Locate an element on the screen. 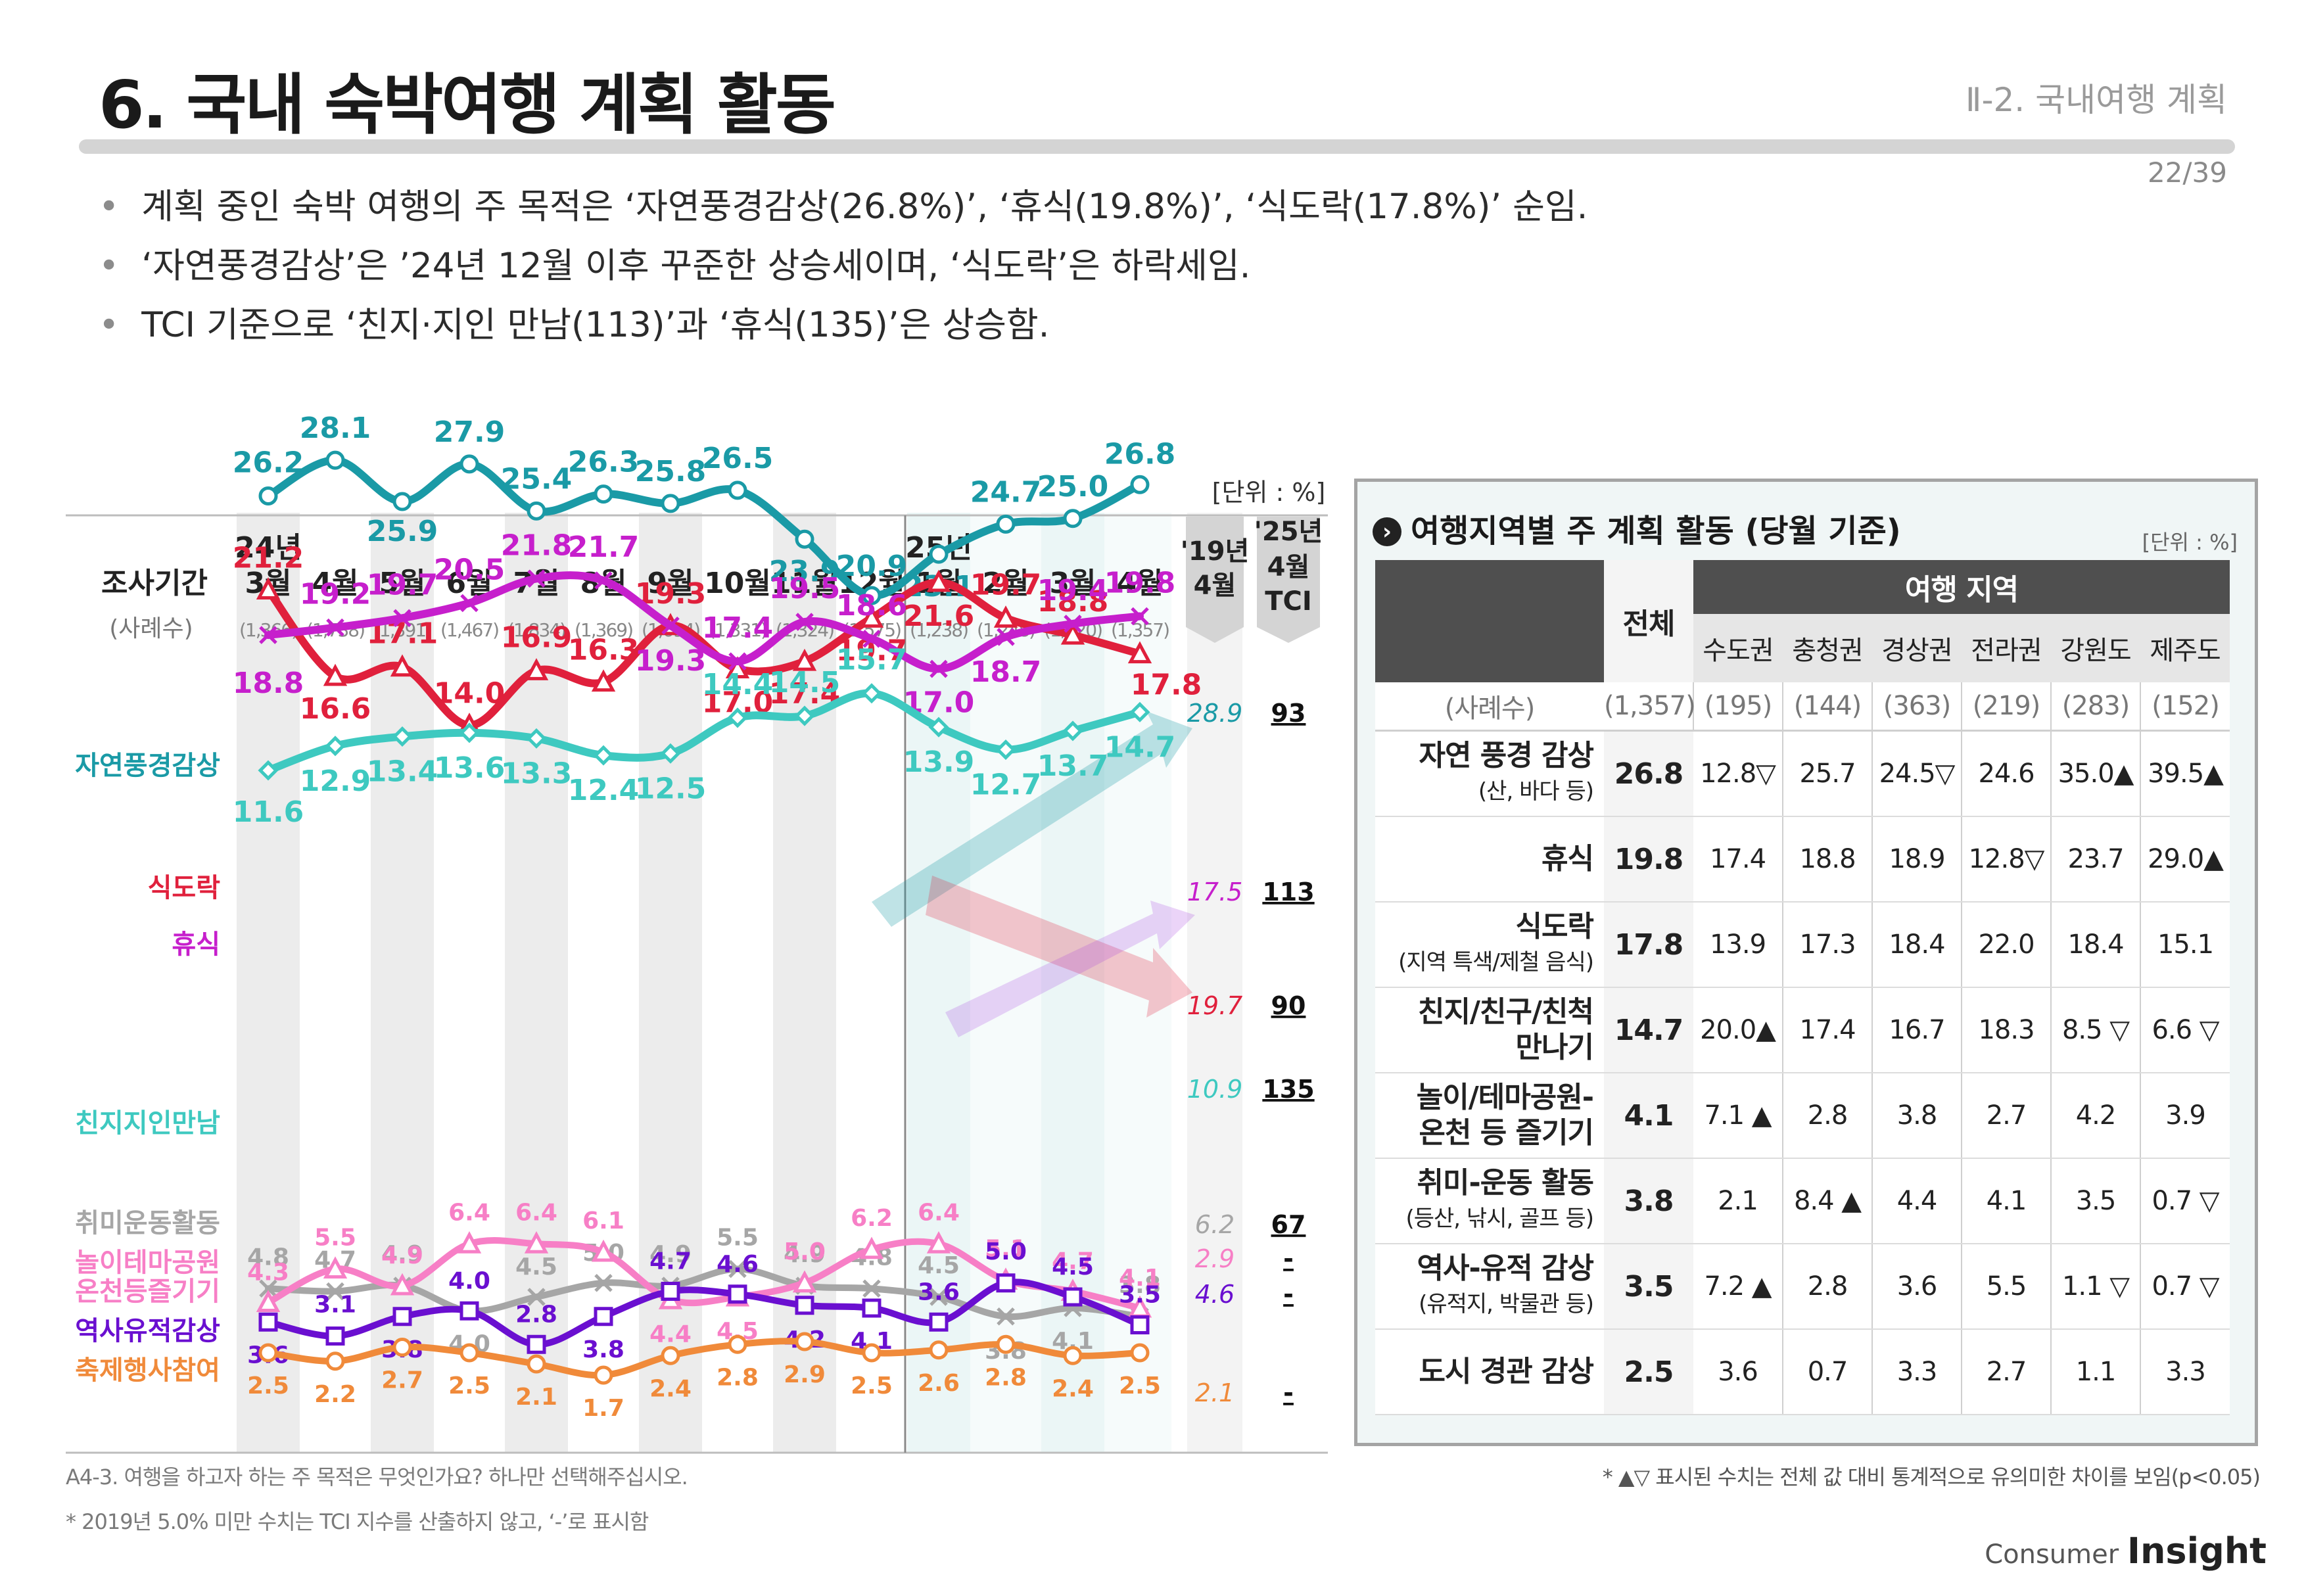 The height and width of the screenshot is (1596, 2306). row-label-sub: (유적지, 박물관 등) is located at coordinates (1506, 1304).